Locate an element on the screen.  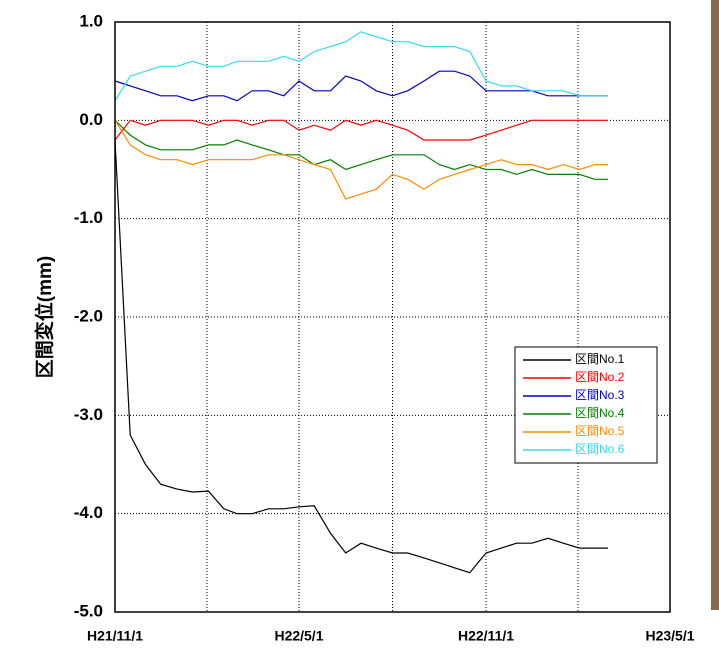
x-tick-label: H23/5/1 is located at coordinates (669, 636).